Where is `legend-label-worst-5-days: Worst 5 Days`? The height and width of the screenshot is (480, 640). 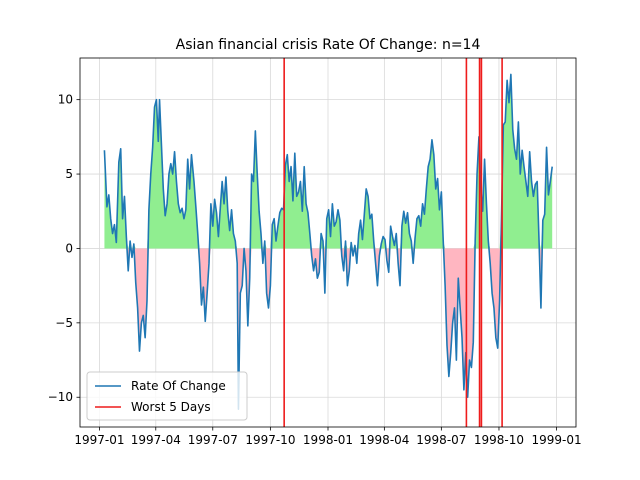 legend-label-worst-5-days: Worst 5 Days is located at coordinates (171, 407).